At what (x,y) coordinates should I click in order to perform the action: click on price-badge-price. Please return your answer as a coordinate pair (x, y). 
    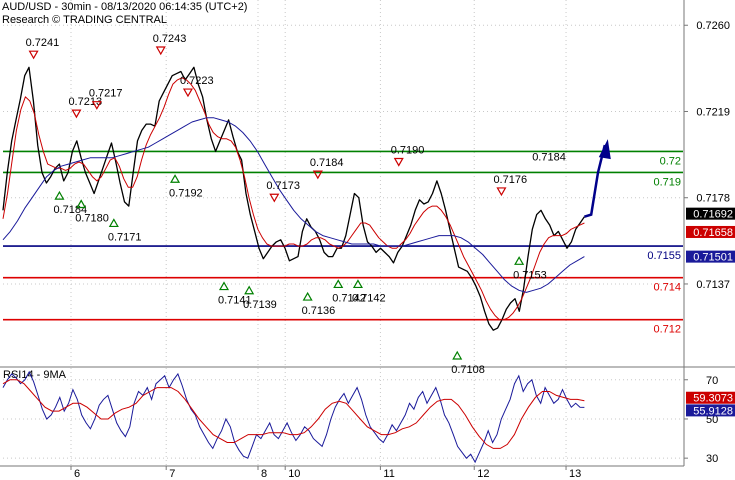
    Looking at the image, I should click on (710, 213).